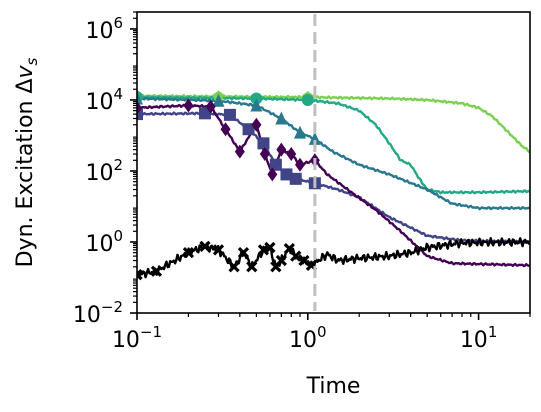 The height and width of the screenshot is (412, 541). I want to click on x-tick-label-1: 10⁻¹, so click(137, 338).